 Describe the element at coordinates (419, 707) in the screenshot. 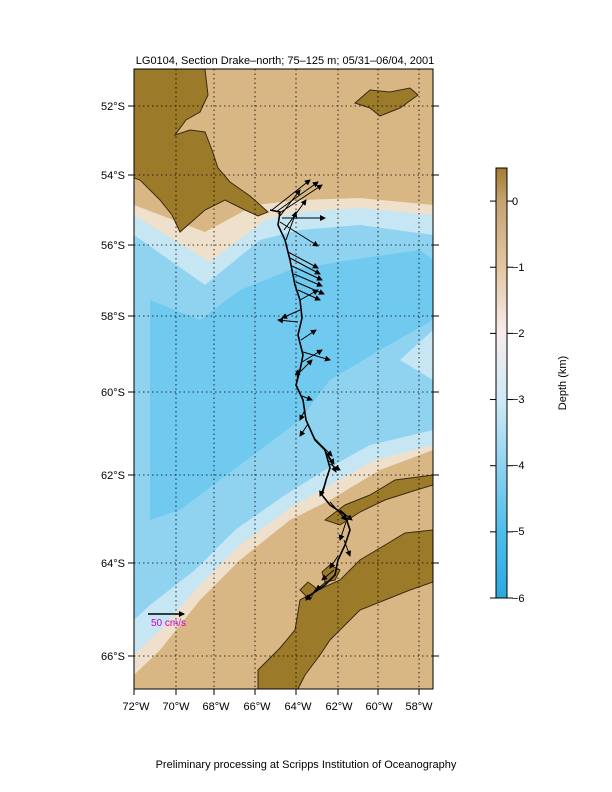

I see `lon-tick-label: 58°W` at that location.